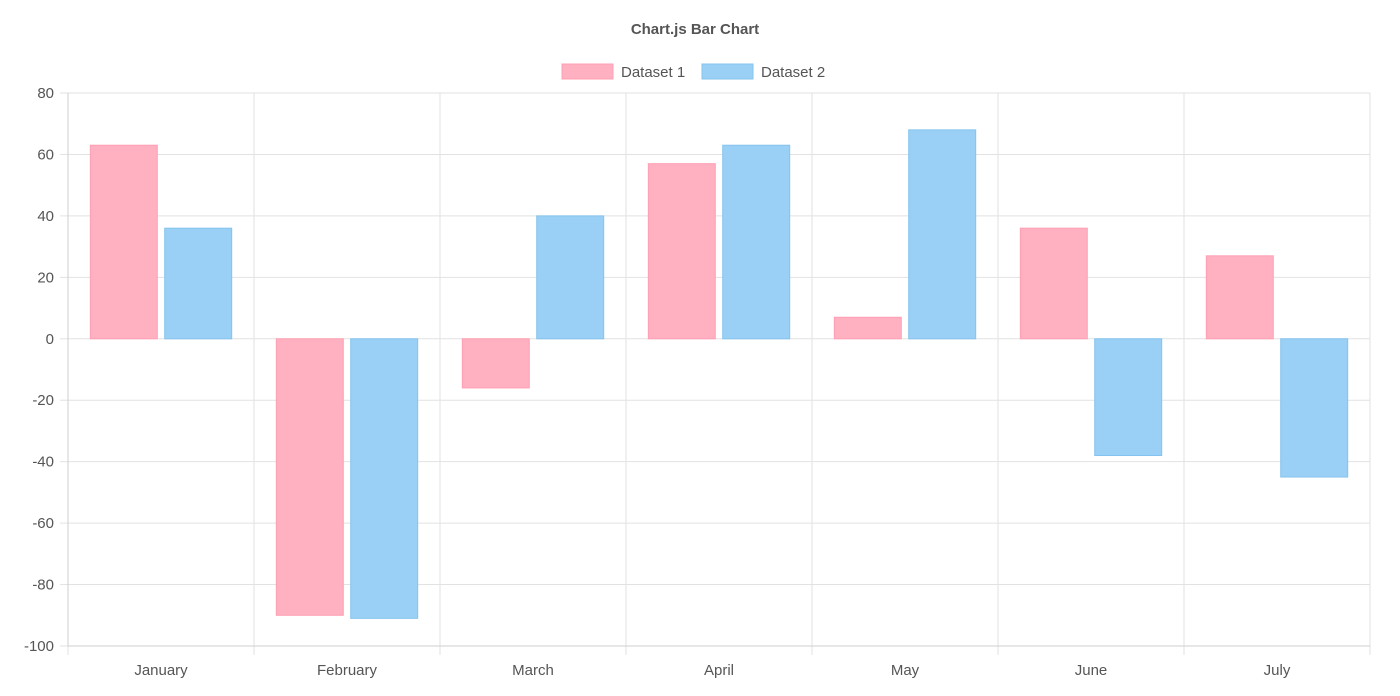 Image resolution: width=1400 pixels, height=696 pixels. I want to click on bar-dataset-2-april, so click(756, 242).